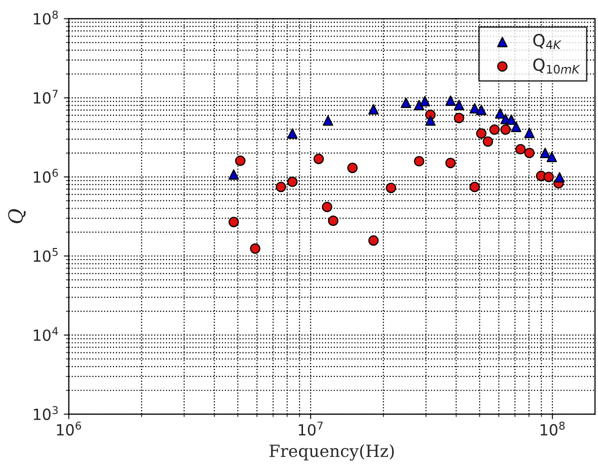  What do you see at coordinates (552, 429) in the screenshot?
I see `x-tick-label: 10$^{8}$` at bounding box center [552, 429].